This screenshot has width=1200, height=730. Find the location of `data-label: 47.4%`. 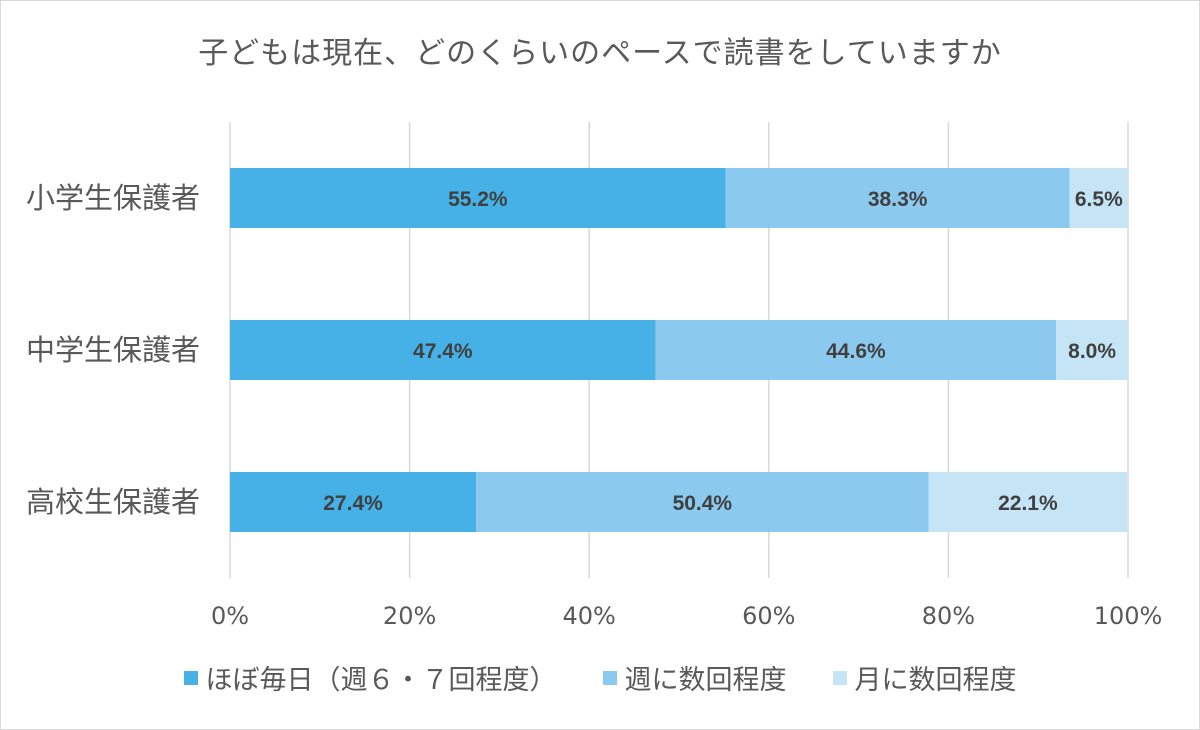

data-label: 47.4% is located at coordinates (443, 351).